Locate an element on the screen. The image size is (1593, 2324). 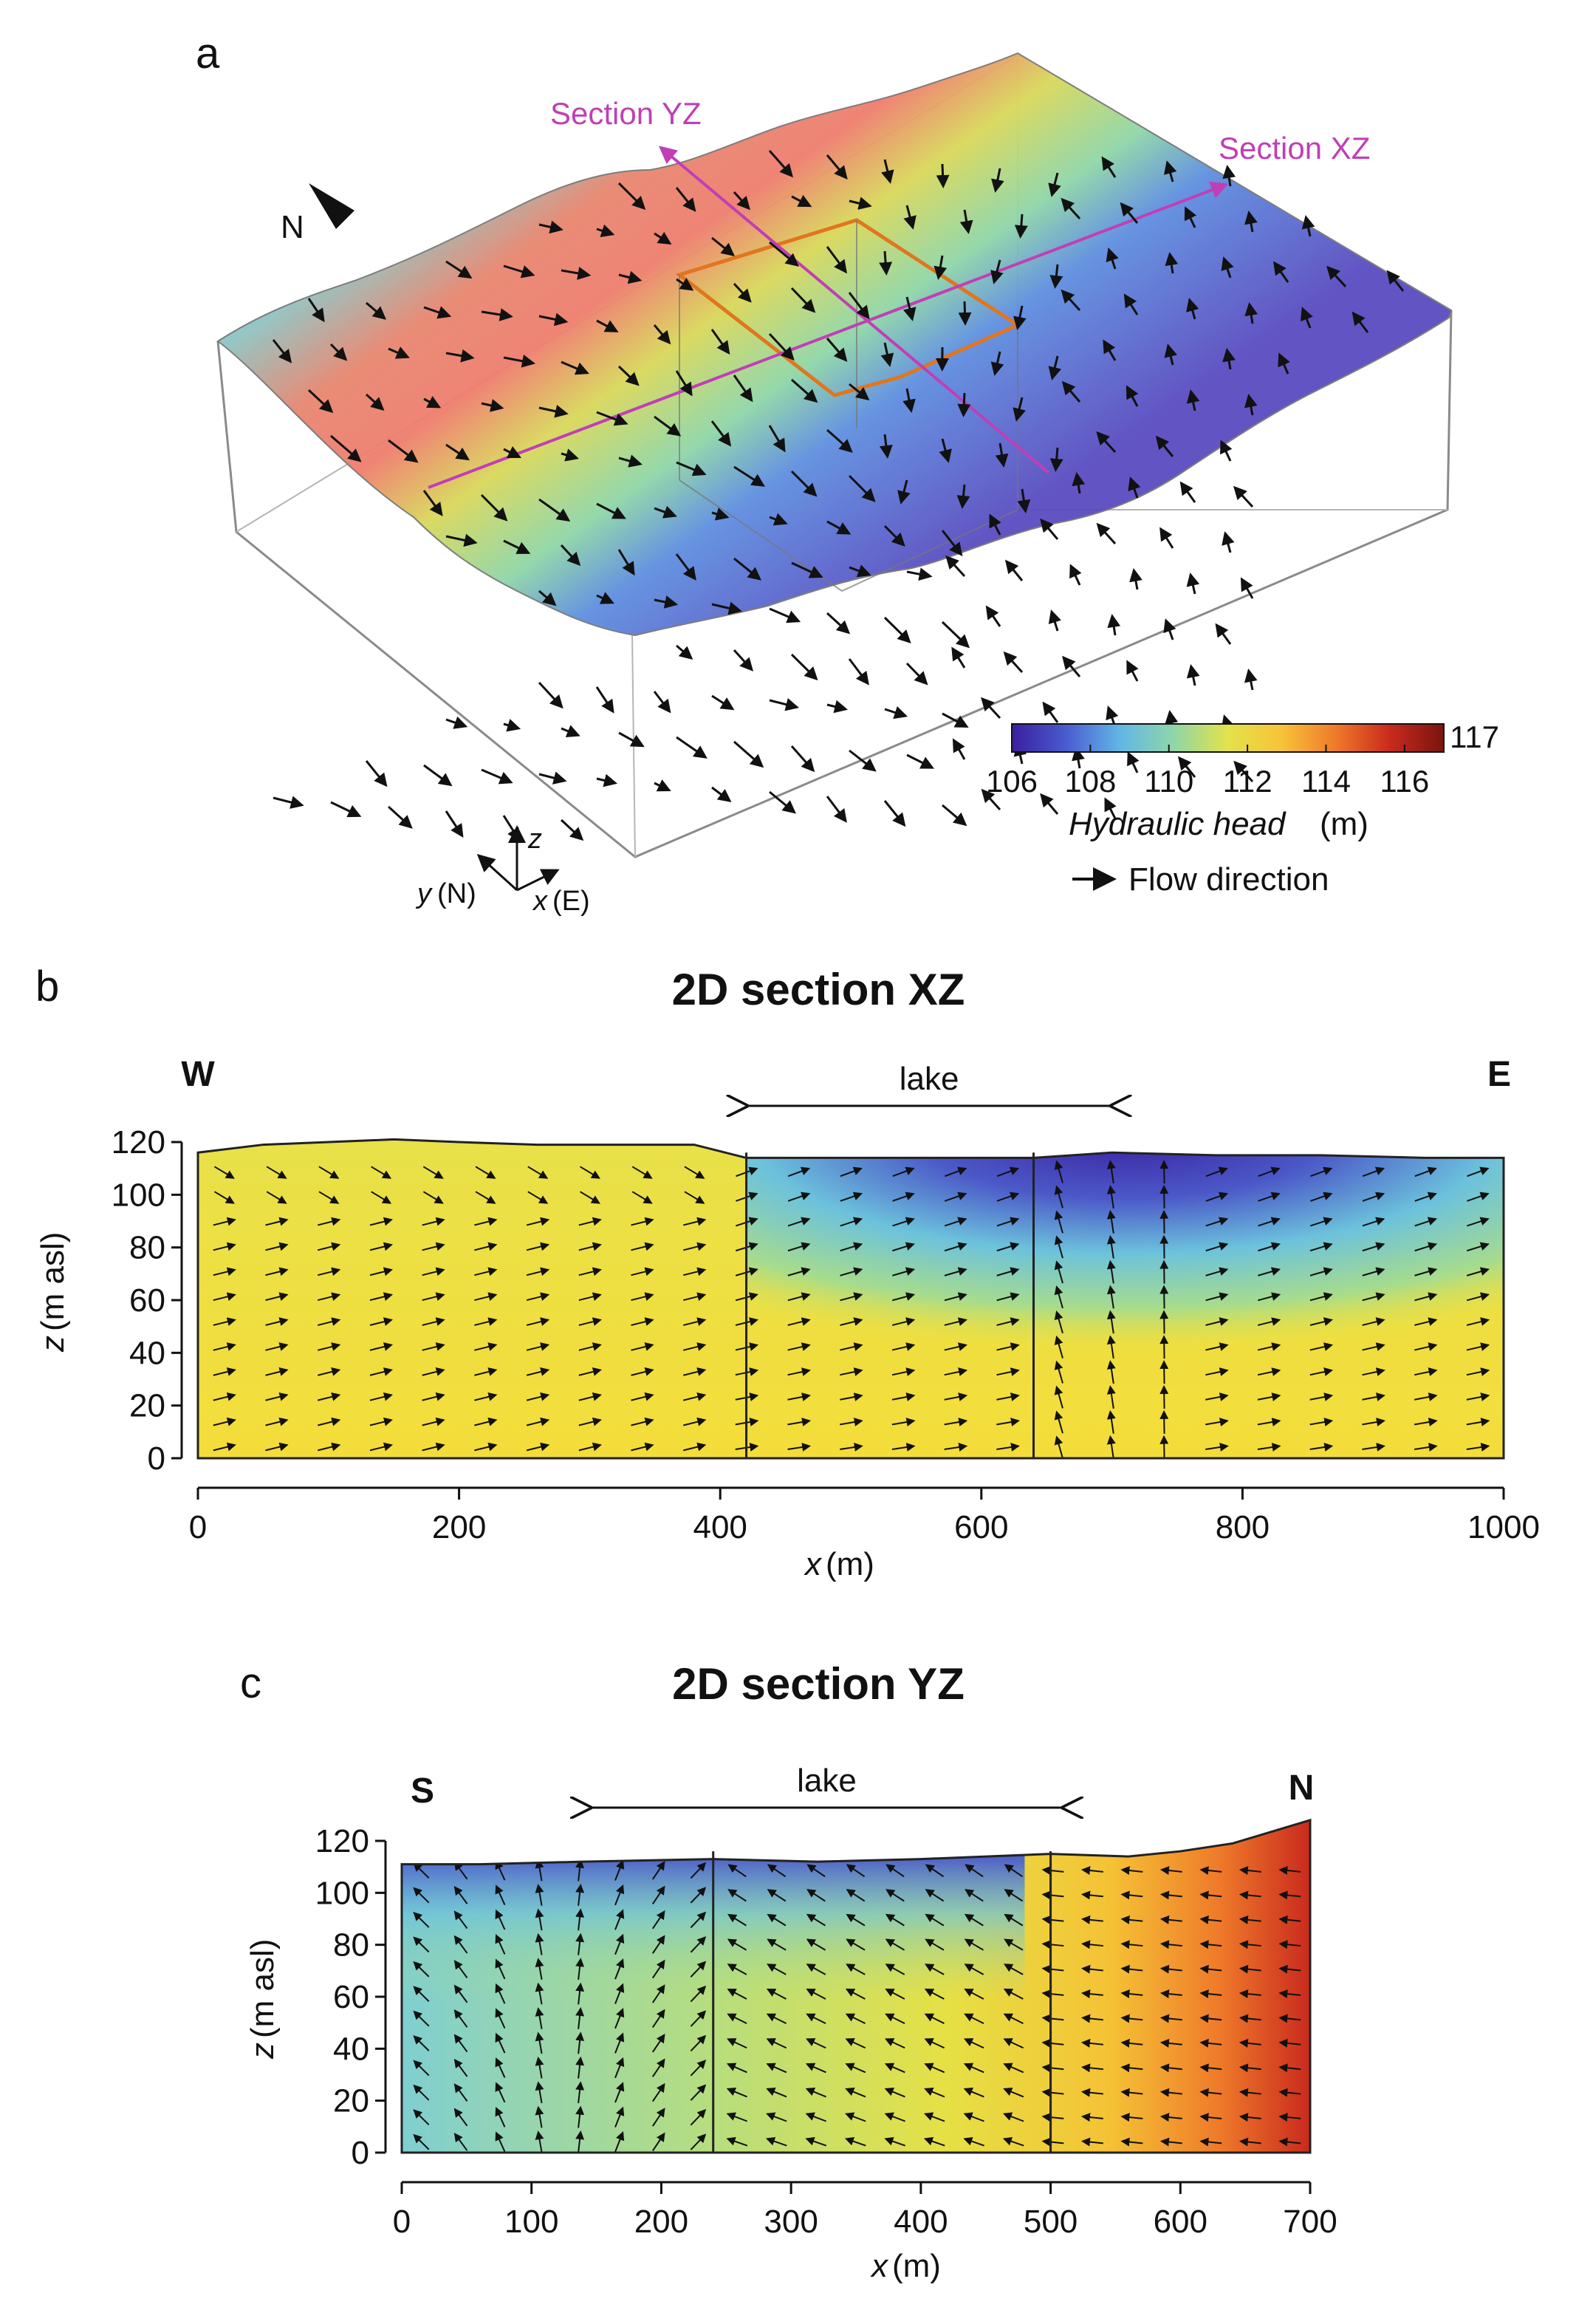
x-tick-label: 700 is located at coordinates (1310, 2222).